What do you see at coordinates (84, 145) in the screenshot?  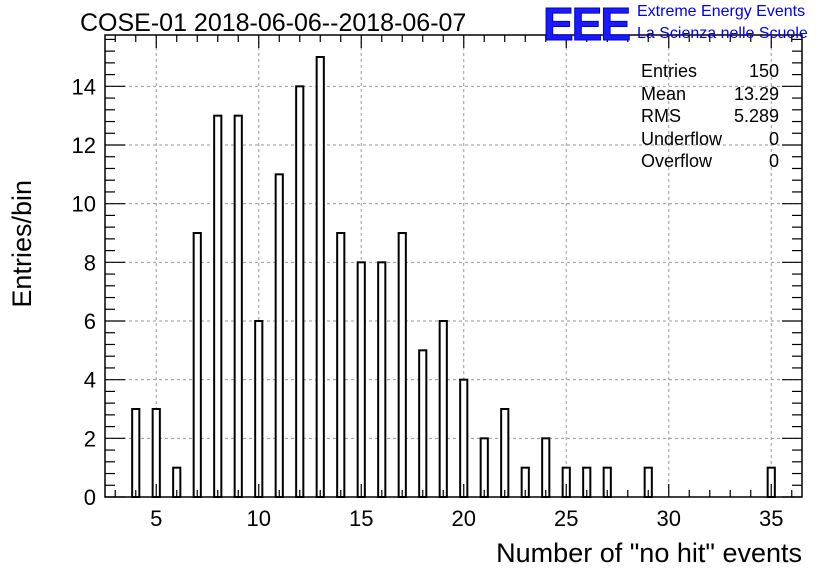 I see `y-tick-label: 12` at bounding box center [84, 145].